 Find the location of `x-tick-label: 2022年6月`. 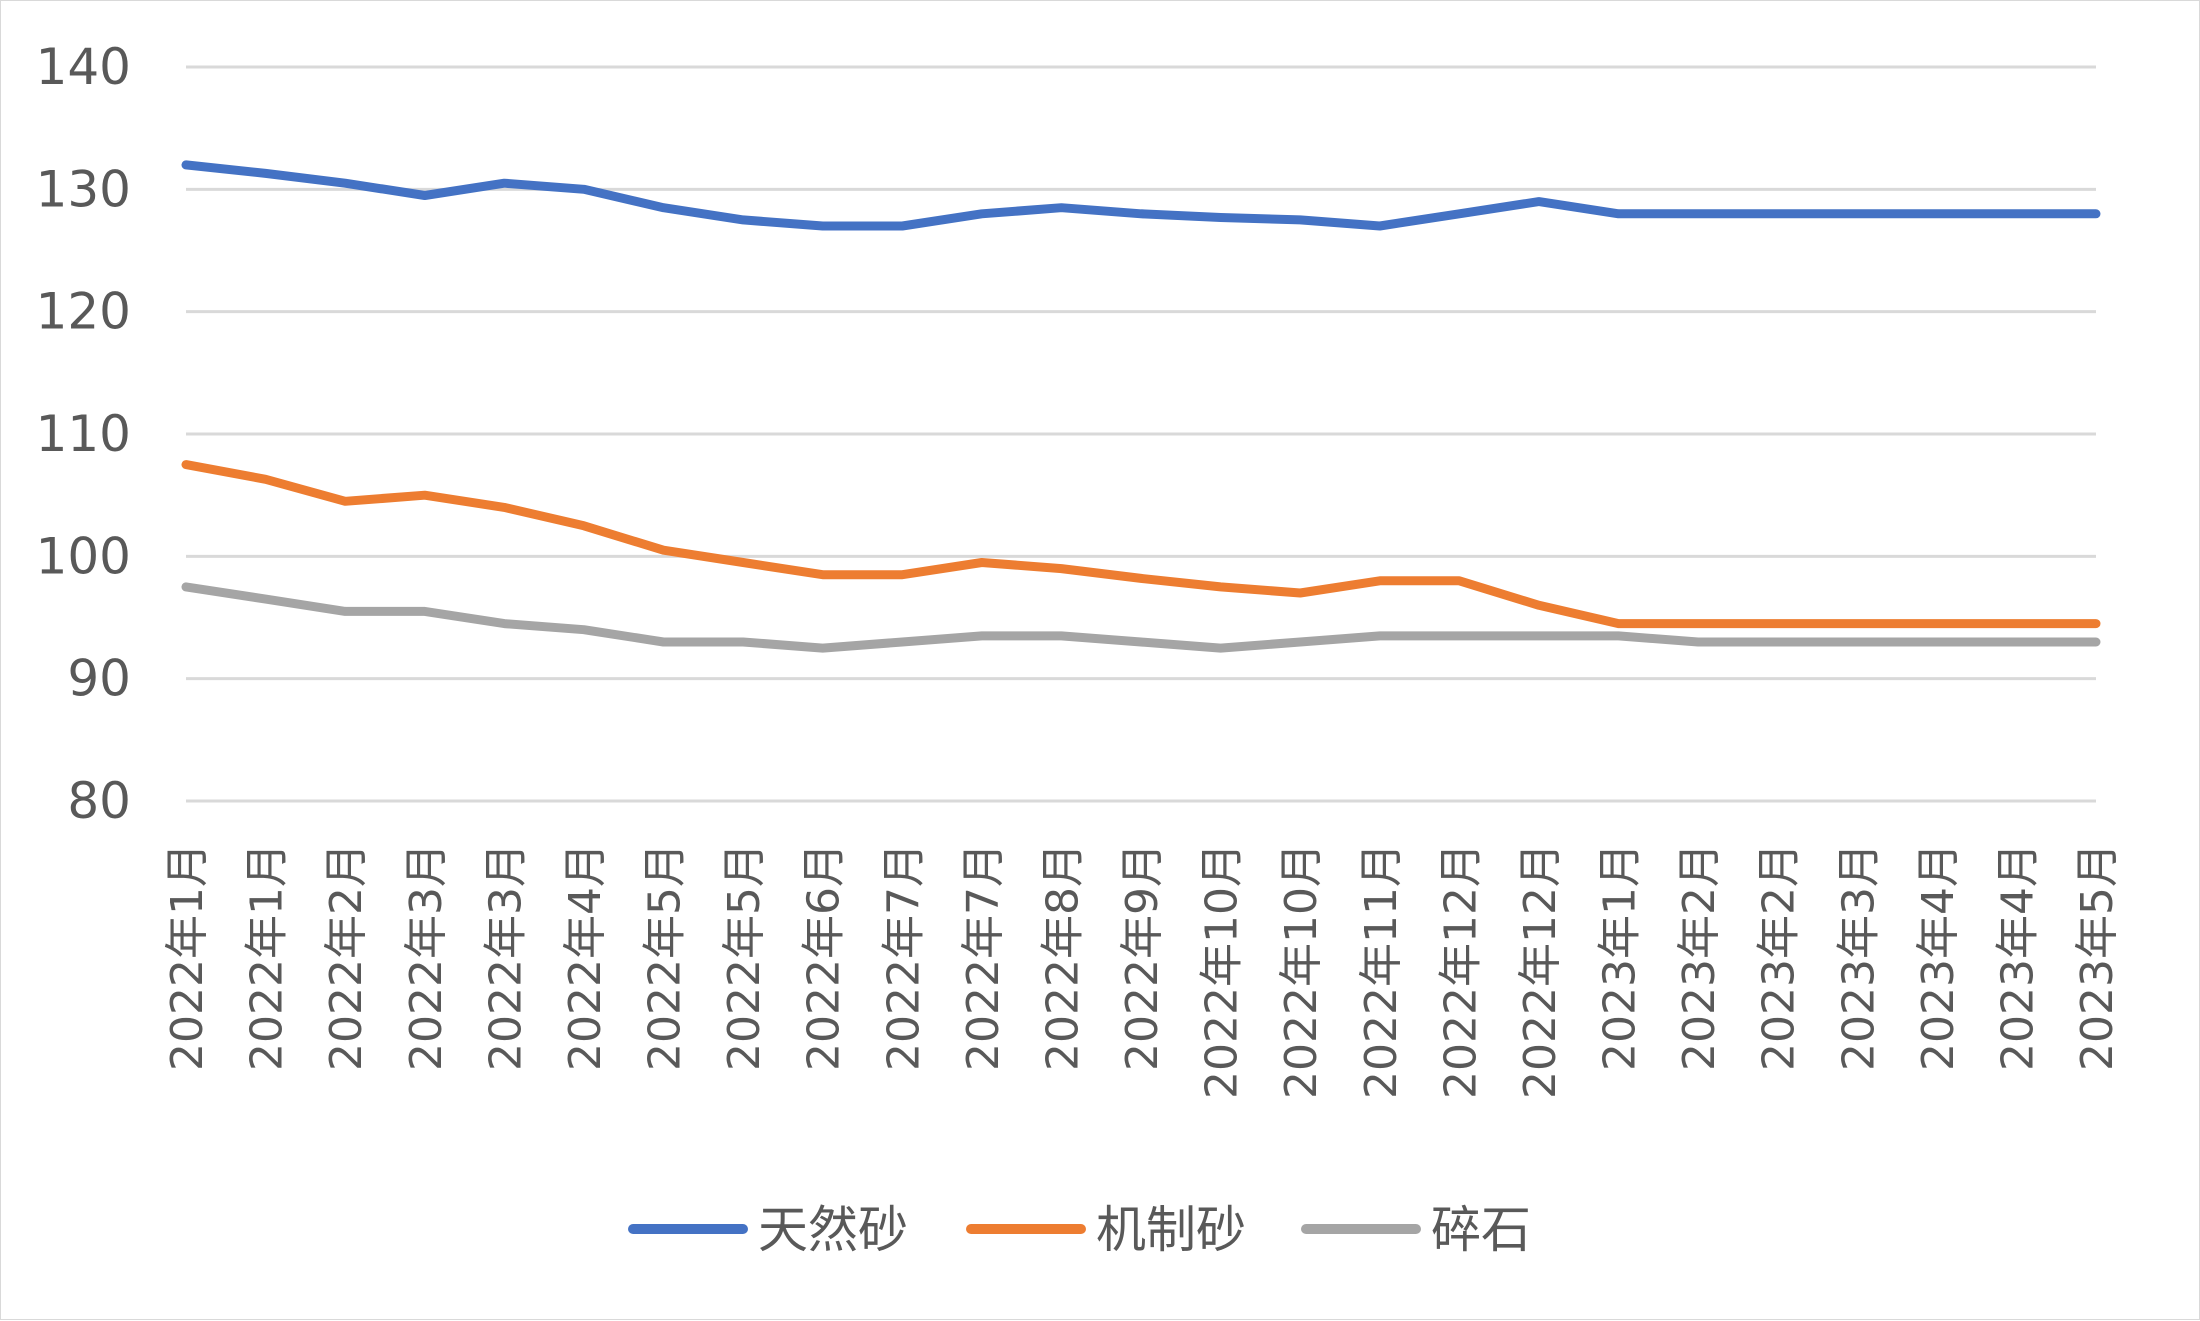

x-tick-label: 2022年6月 is located at coordinates (824, 957).